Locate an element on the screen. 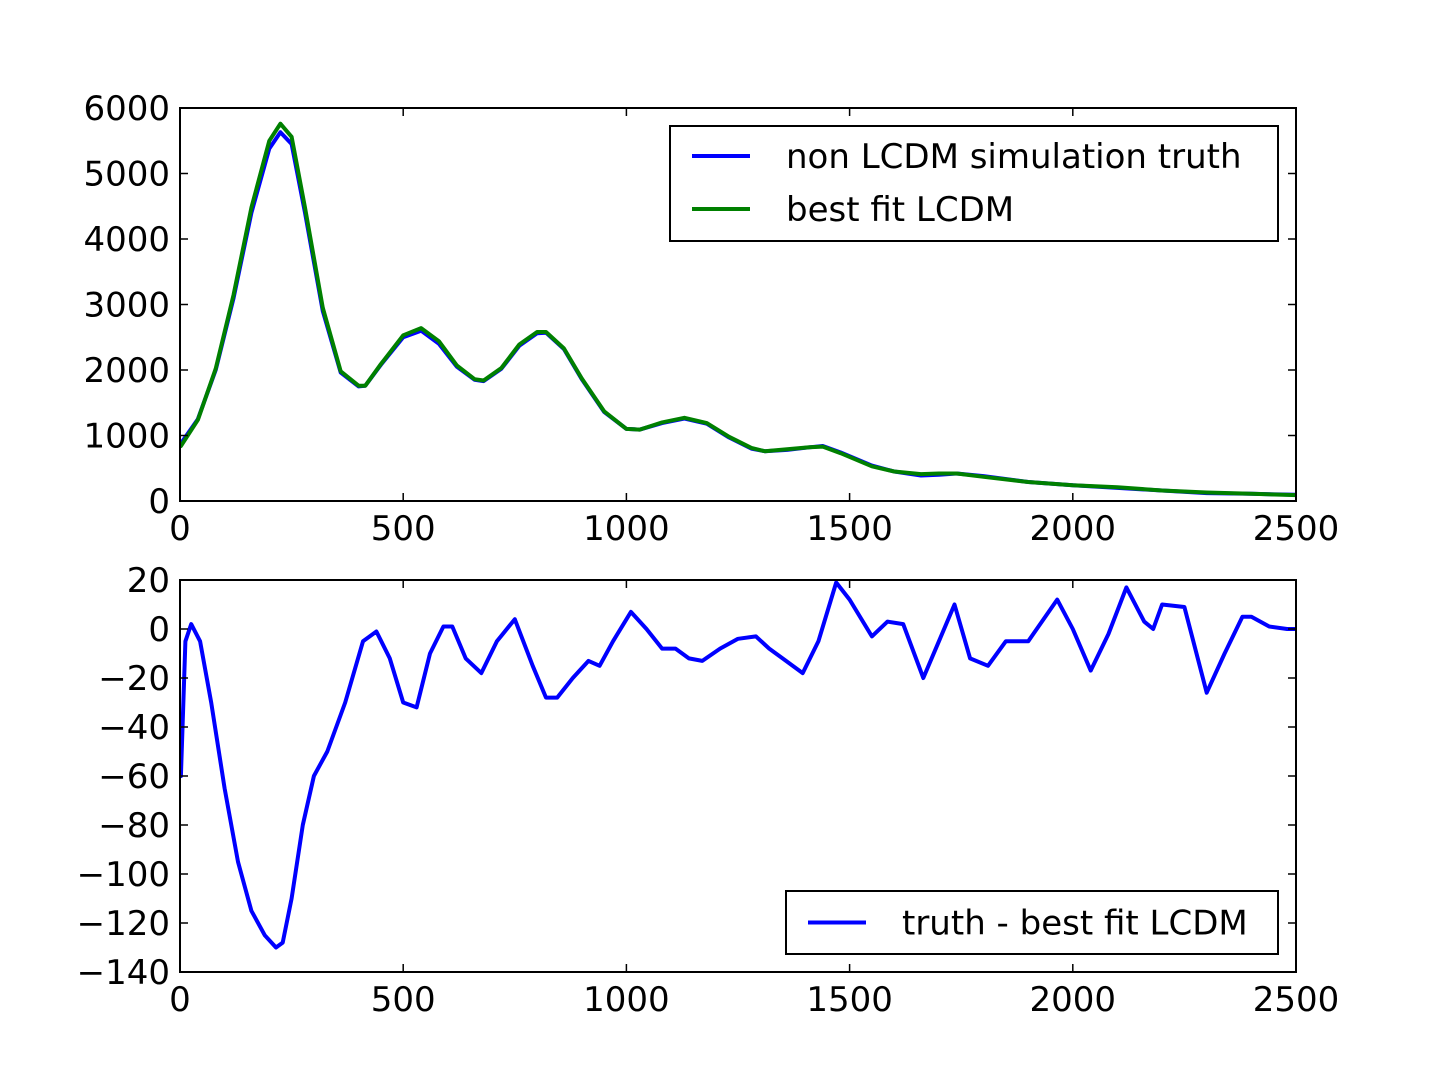 Image resolution: width=1440 pixels, height=1085 pixels. x-tick-label-1-4: 2000 is located at coordinates (1073, 1000).